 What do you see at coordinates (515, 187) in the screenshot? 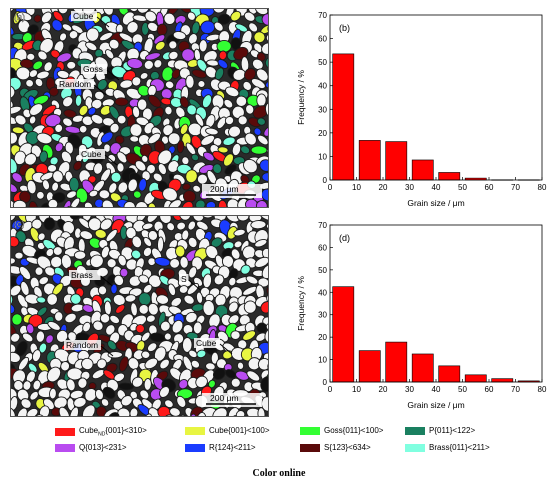
I see `x-tick-label-b-7: 70` at bounding box center [515, 187].